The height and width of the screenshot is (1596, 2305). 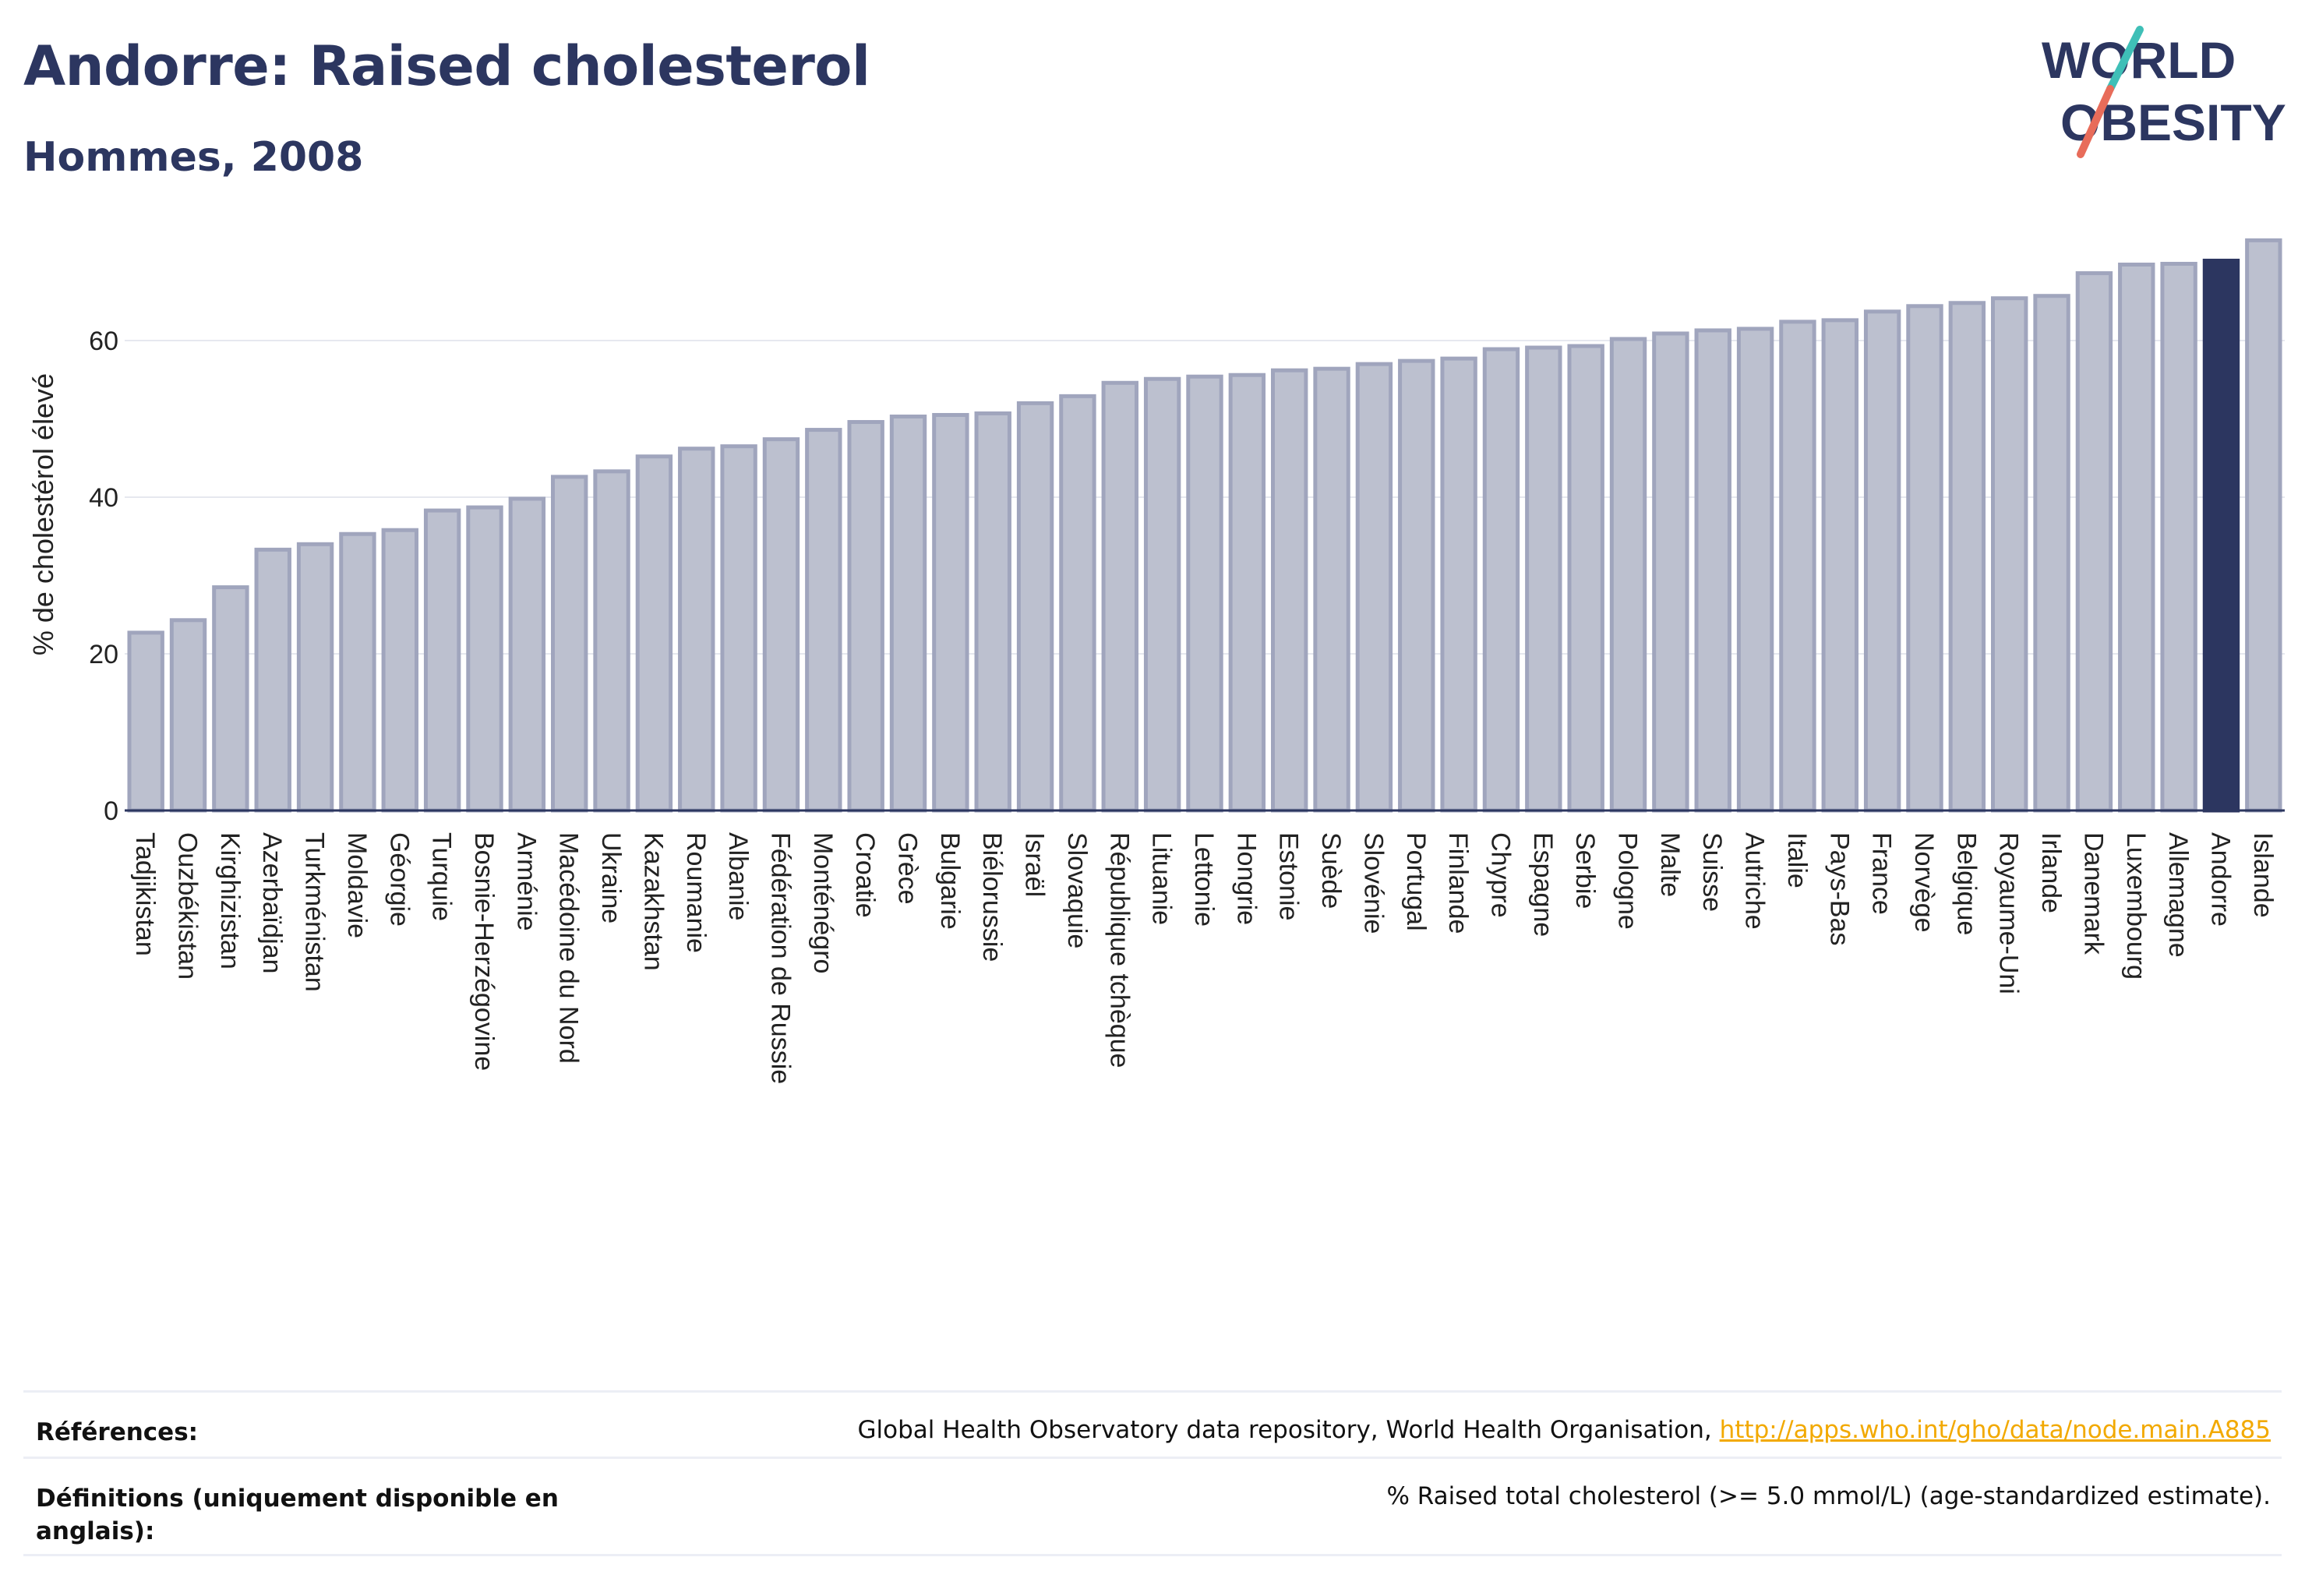 I want to click on x-tick-label: Lettonie, so click(x=1204, y=879).